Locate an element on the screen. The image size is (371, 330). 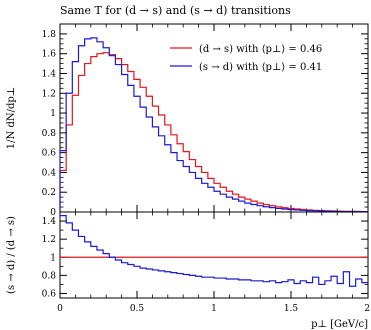
top-y-tick-label: 1.4 is located at coordinates (49, 74).